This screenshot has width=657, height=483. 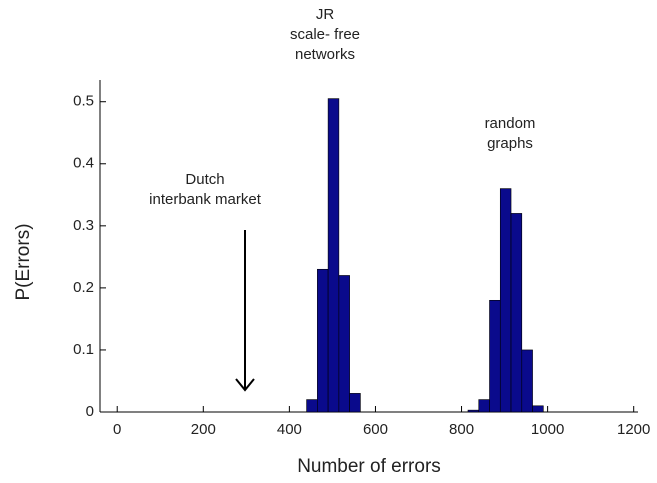 I want to click on arrow-head, so click(x=245, y=385).